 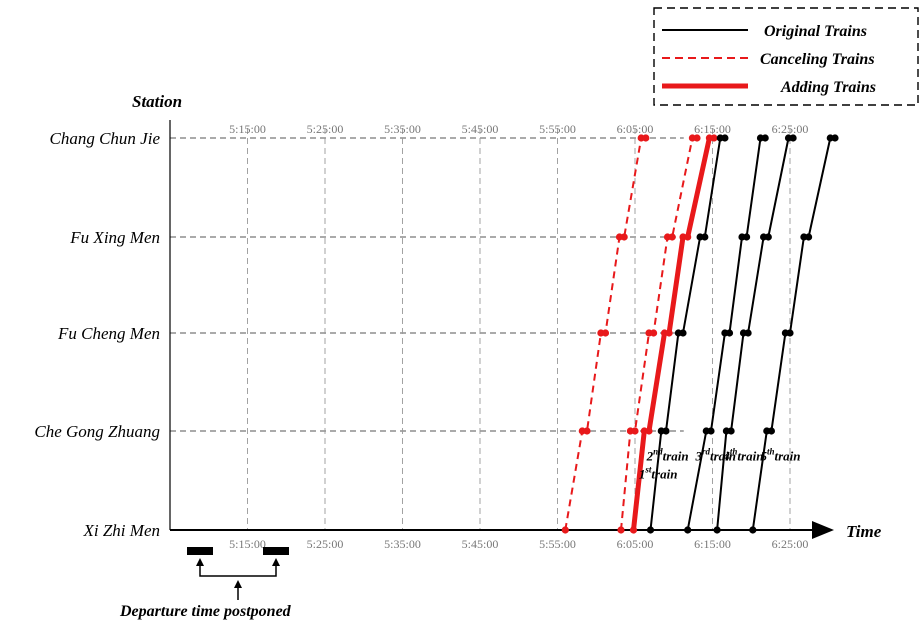 What do you see at coordinates (658, 473) in the screenshot?
I see `train-label: 1sttrain` at bounding box center [658, 473].